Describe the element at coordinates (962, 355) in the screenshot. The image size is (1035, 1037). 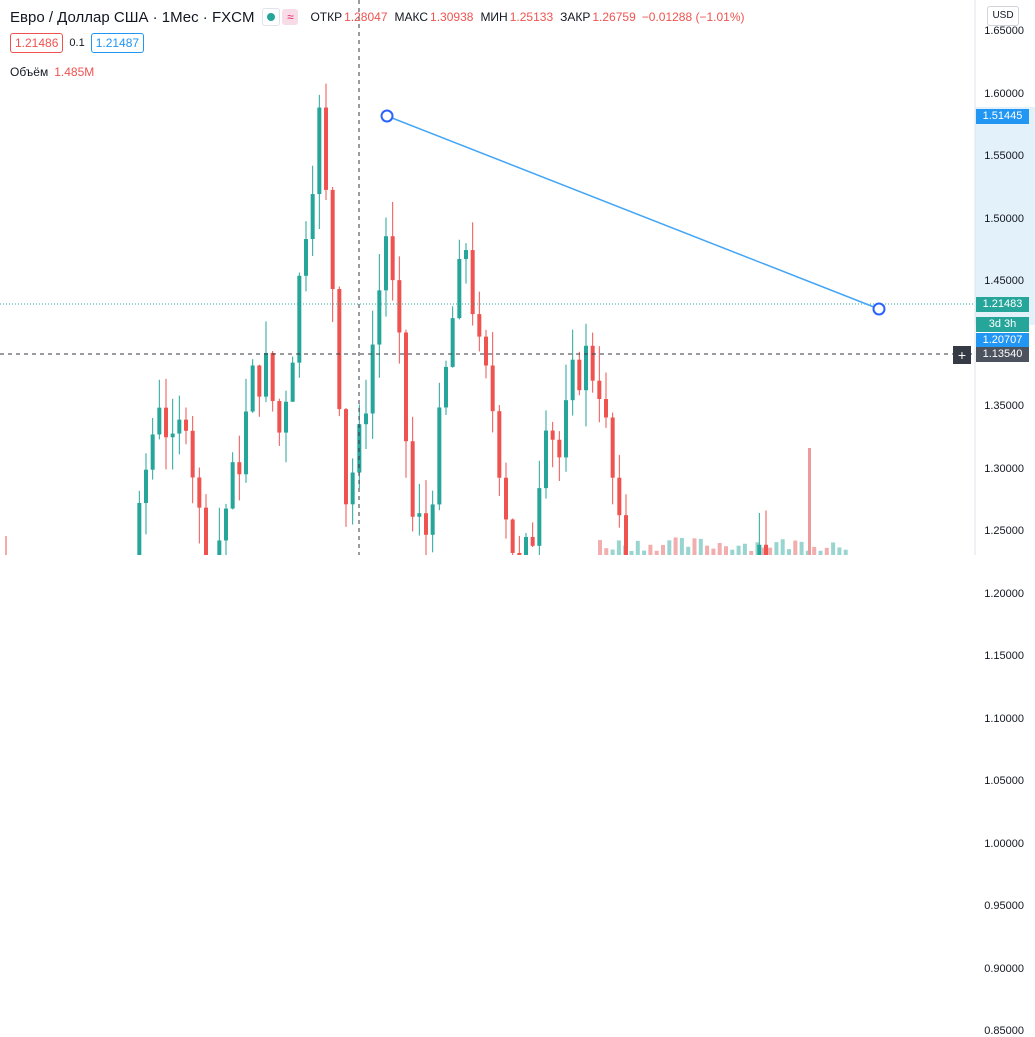
I see `plus-icon: +` at that location.